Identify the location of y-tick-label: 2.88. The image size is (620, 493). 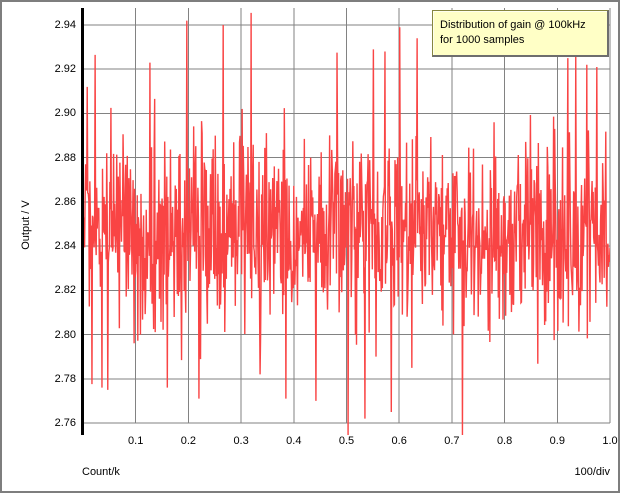
(65, 157).